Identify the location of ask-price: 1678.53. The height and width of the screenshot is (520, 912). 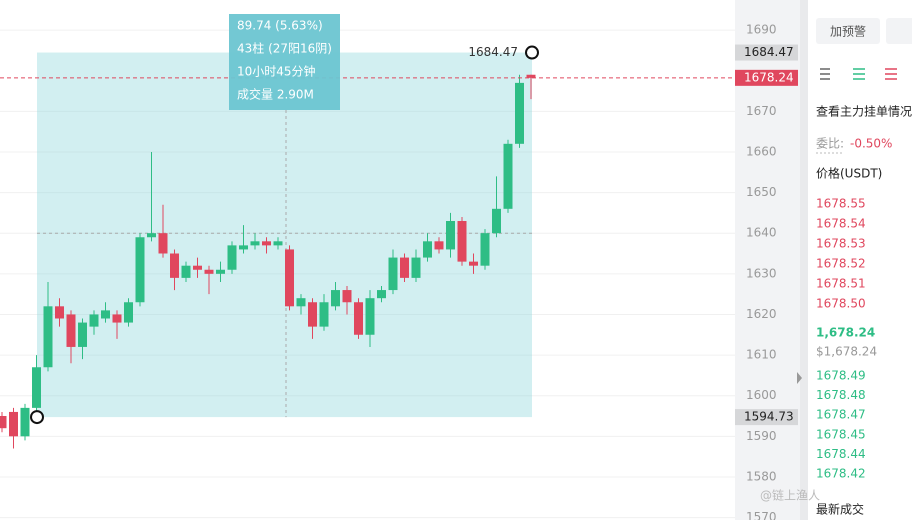
(841, 244).